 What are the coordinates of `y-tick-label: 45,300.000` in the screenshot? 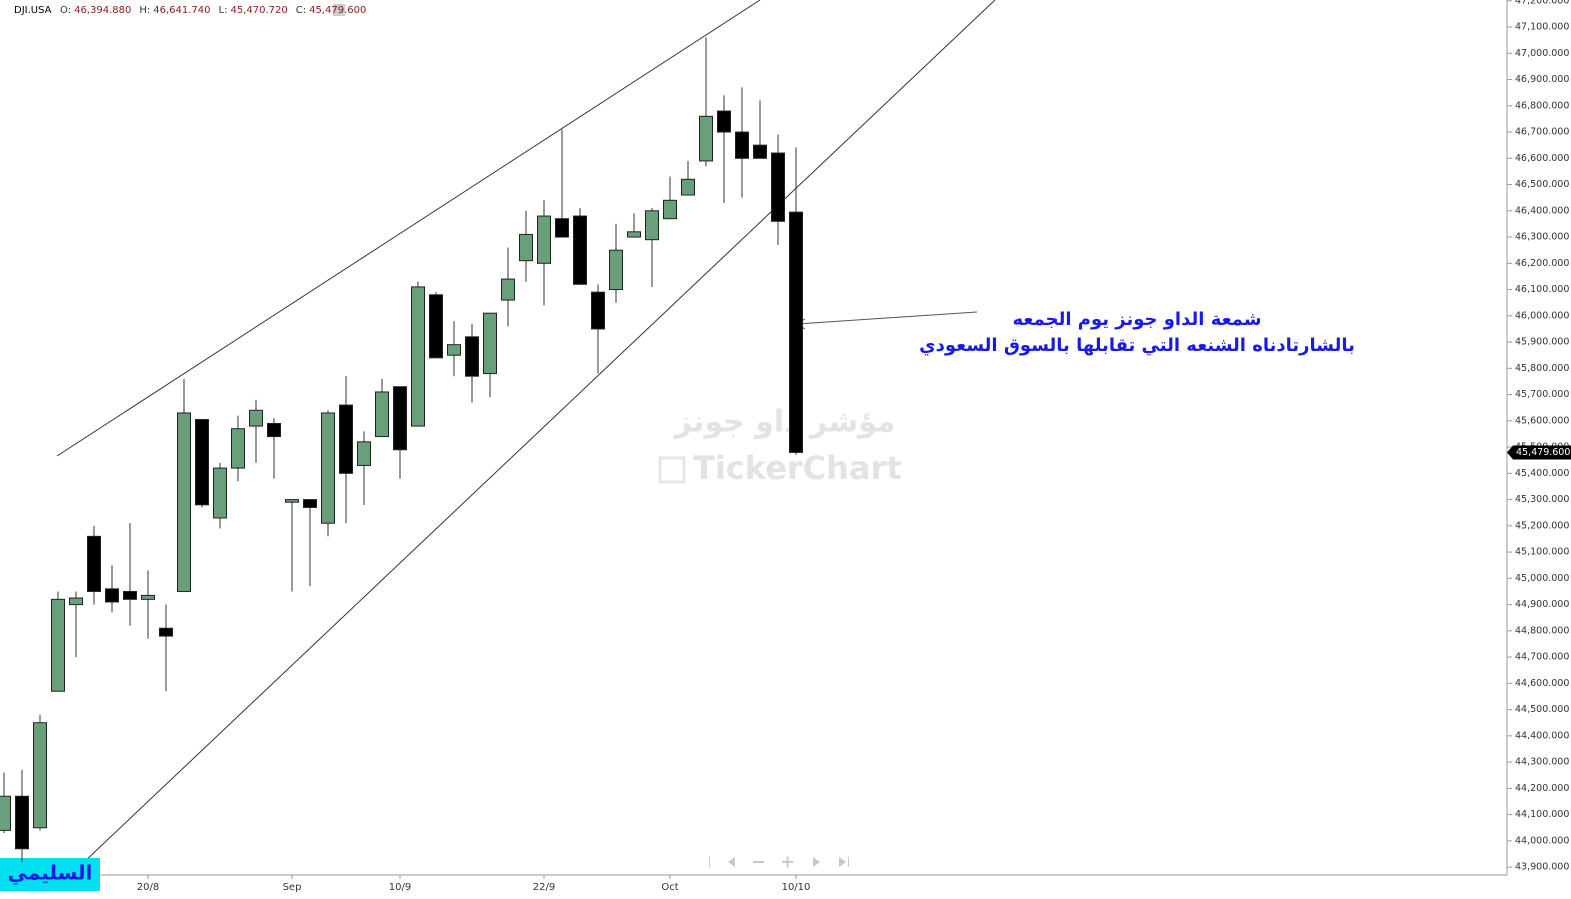 It's located at (1542, 499).